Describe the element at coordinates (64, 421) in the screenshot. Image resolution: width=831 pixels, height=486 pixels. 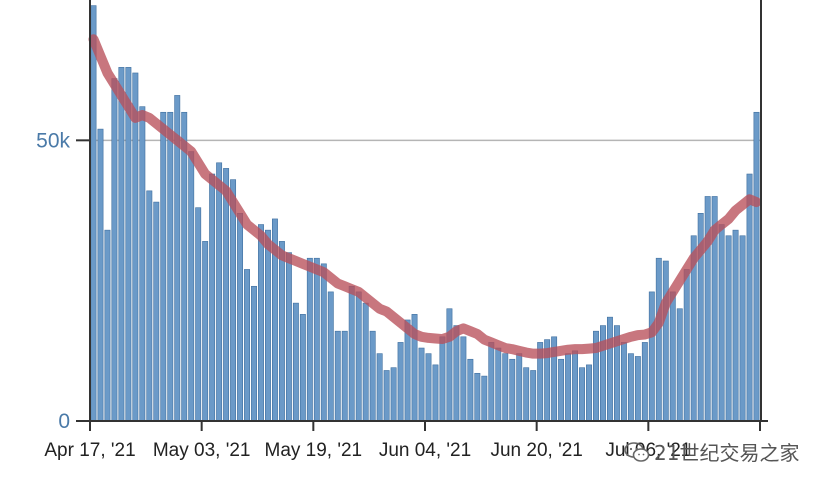
I see `y-tick-label: 0` at that location.